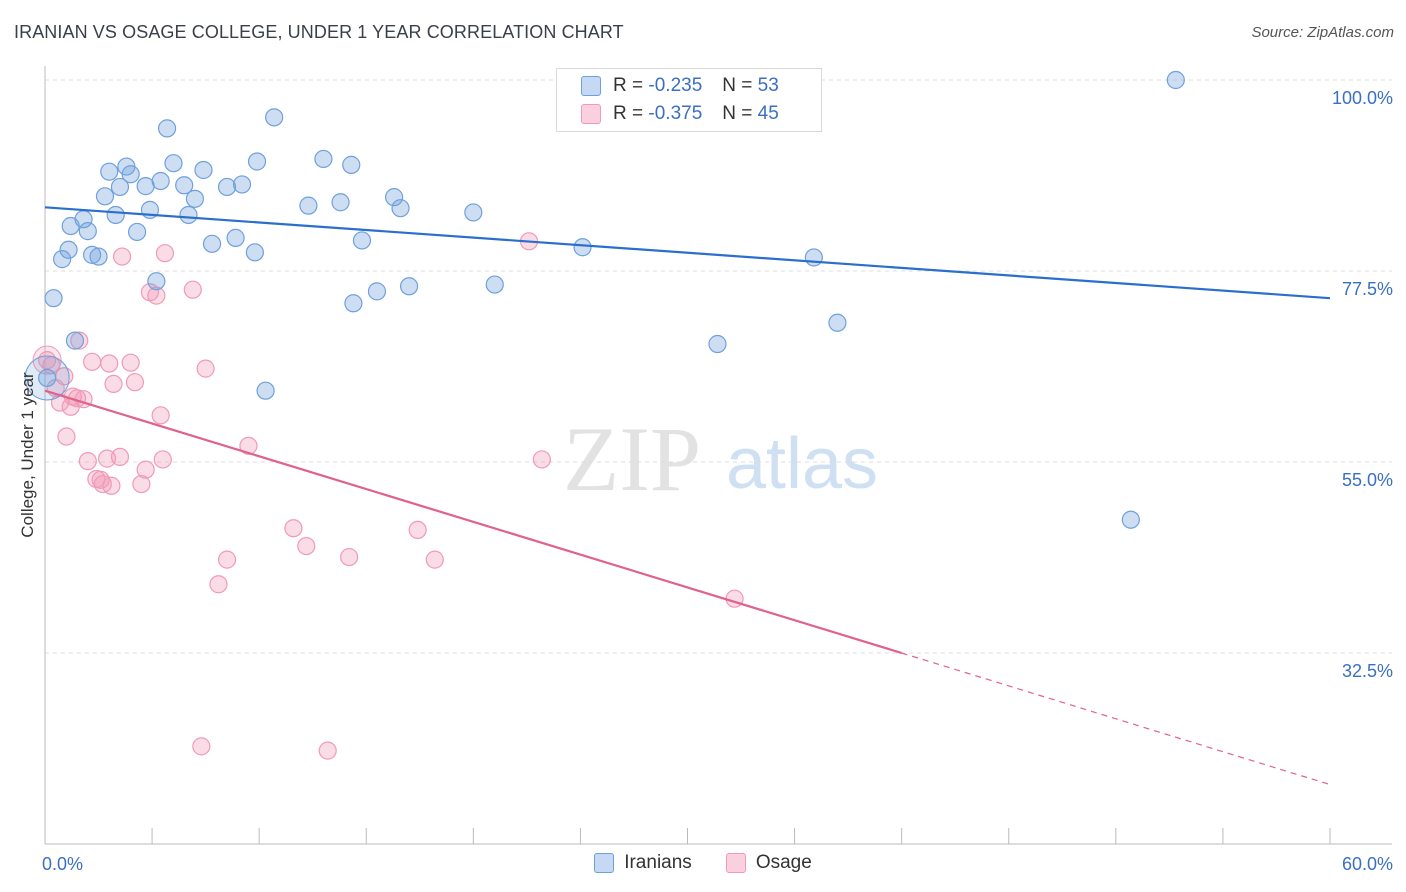 The image size is (1406, 892). Describe the element at coordinates (1322, 32) in the screenshot. I see `source-label: Source: ZipAtlas.com` at that location.